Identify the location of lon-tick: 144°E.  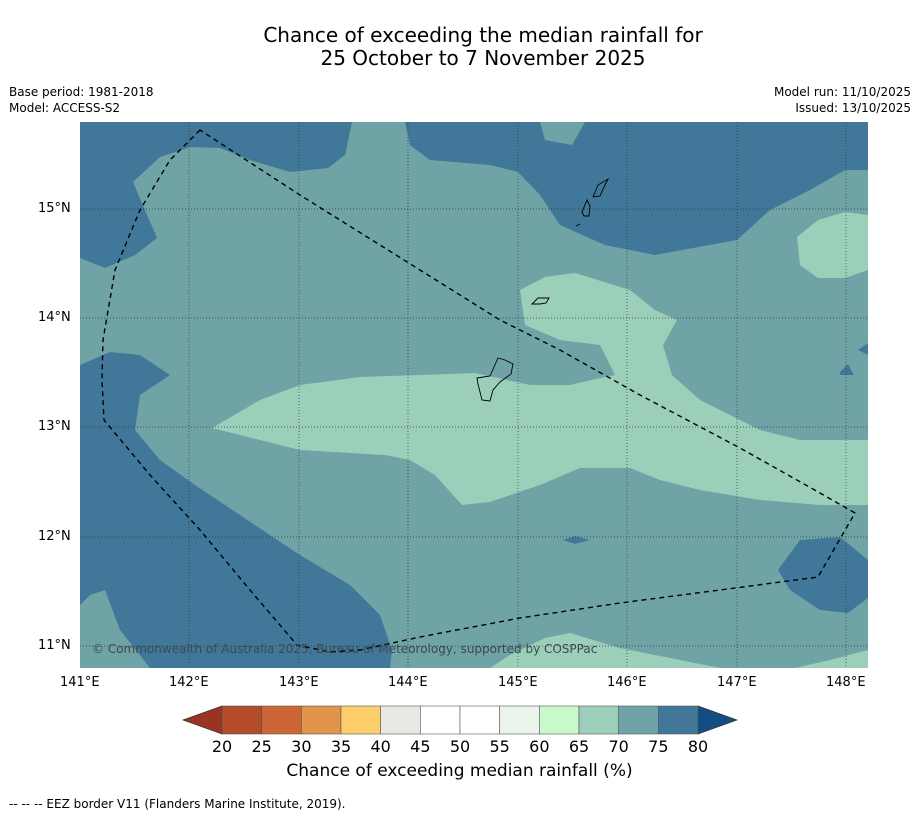
(408, 682).